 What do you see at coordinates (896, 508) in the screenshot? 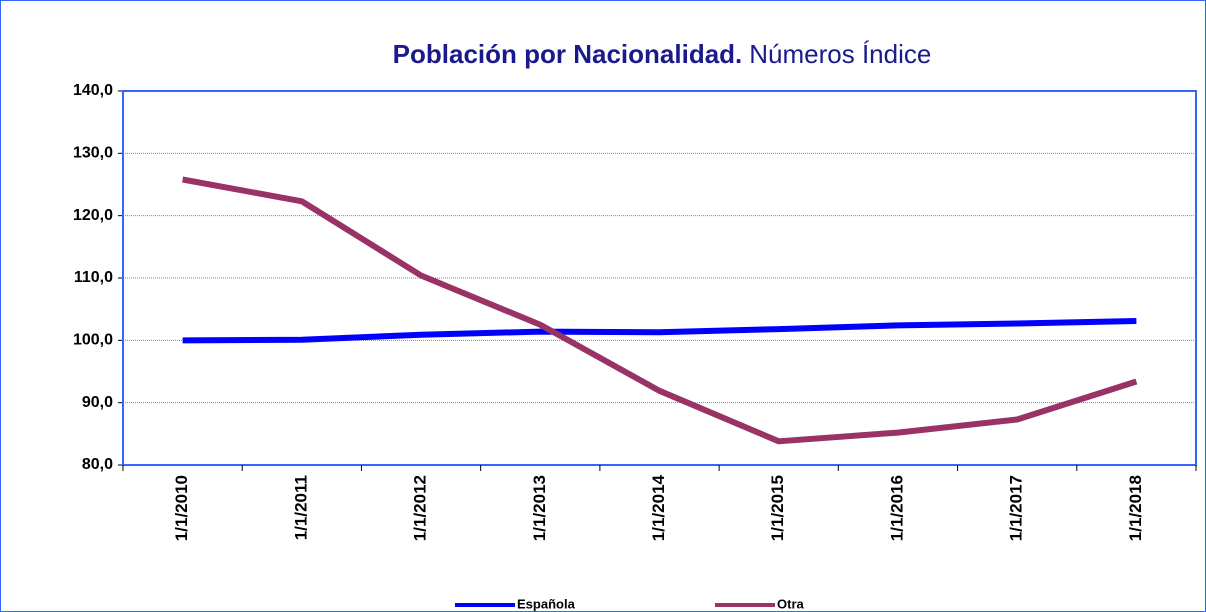
I see `x-tick-label: 1/1/2016` at bounding box center [896, 508].